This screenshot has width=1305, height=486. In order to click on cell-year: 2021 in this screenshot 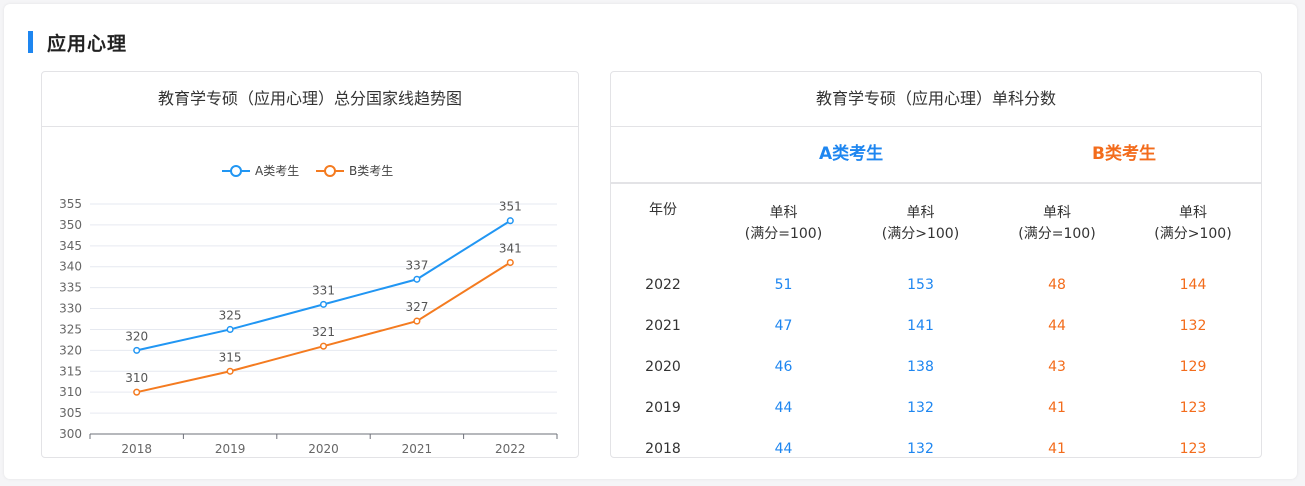, I will do `click(663, 325)`.